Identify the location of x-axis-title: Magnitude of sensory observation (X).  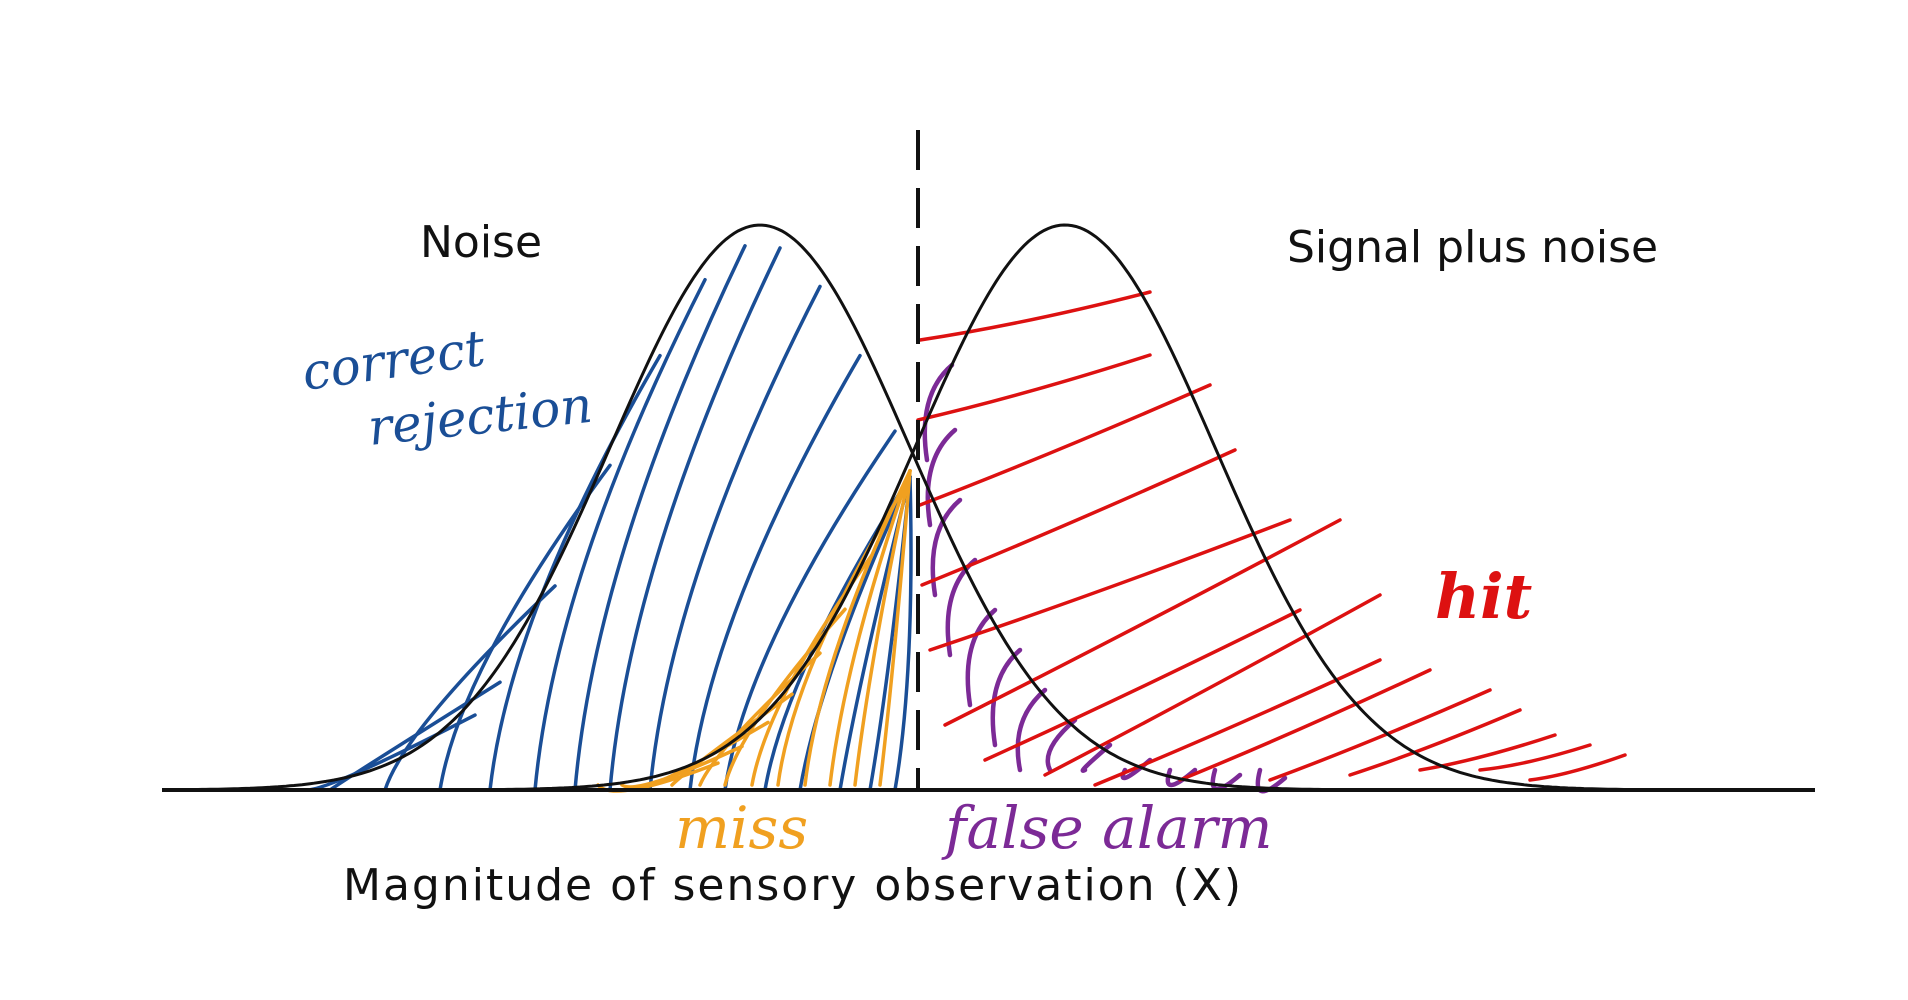
(793, 885).